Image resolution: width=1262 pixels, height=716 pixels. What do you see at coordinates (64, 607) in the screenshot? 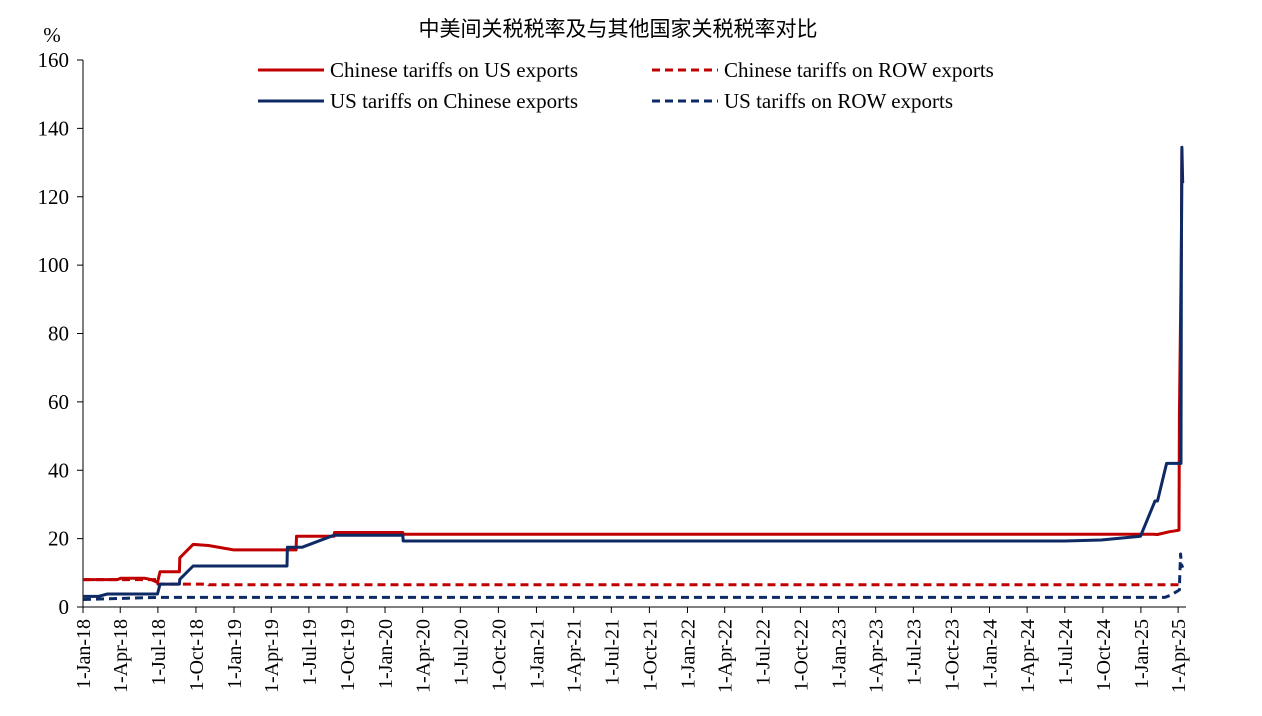
I see `y-tick-label: 0` at bounding box center [64, 607].